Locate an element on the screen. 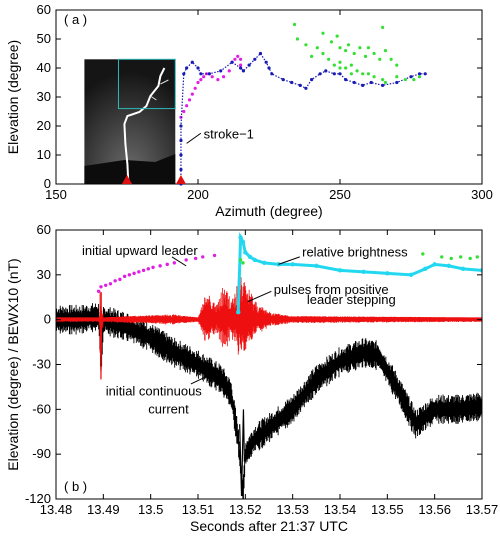 The width and height of the screenshot is (500, 541). x-axis-label: Azimuth (degree) is located at coordinates (268, 211).